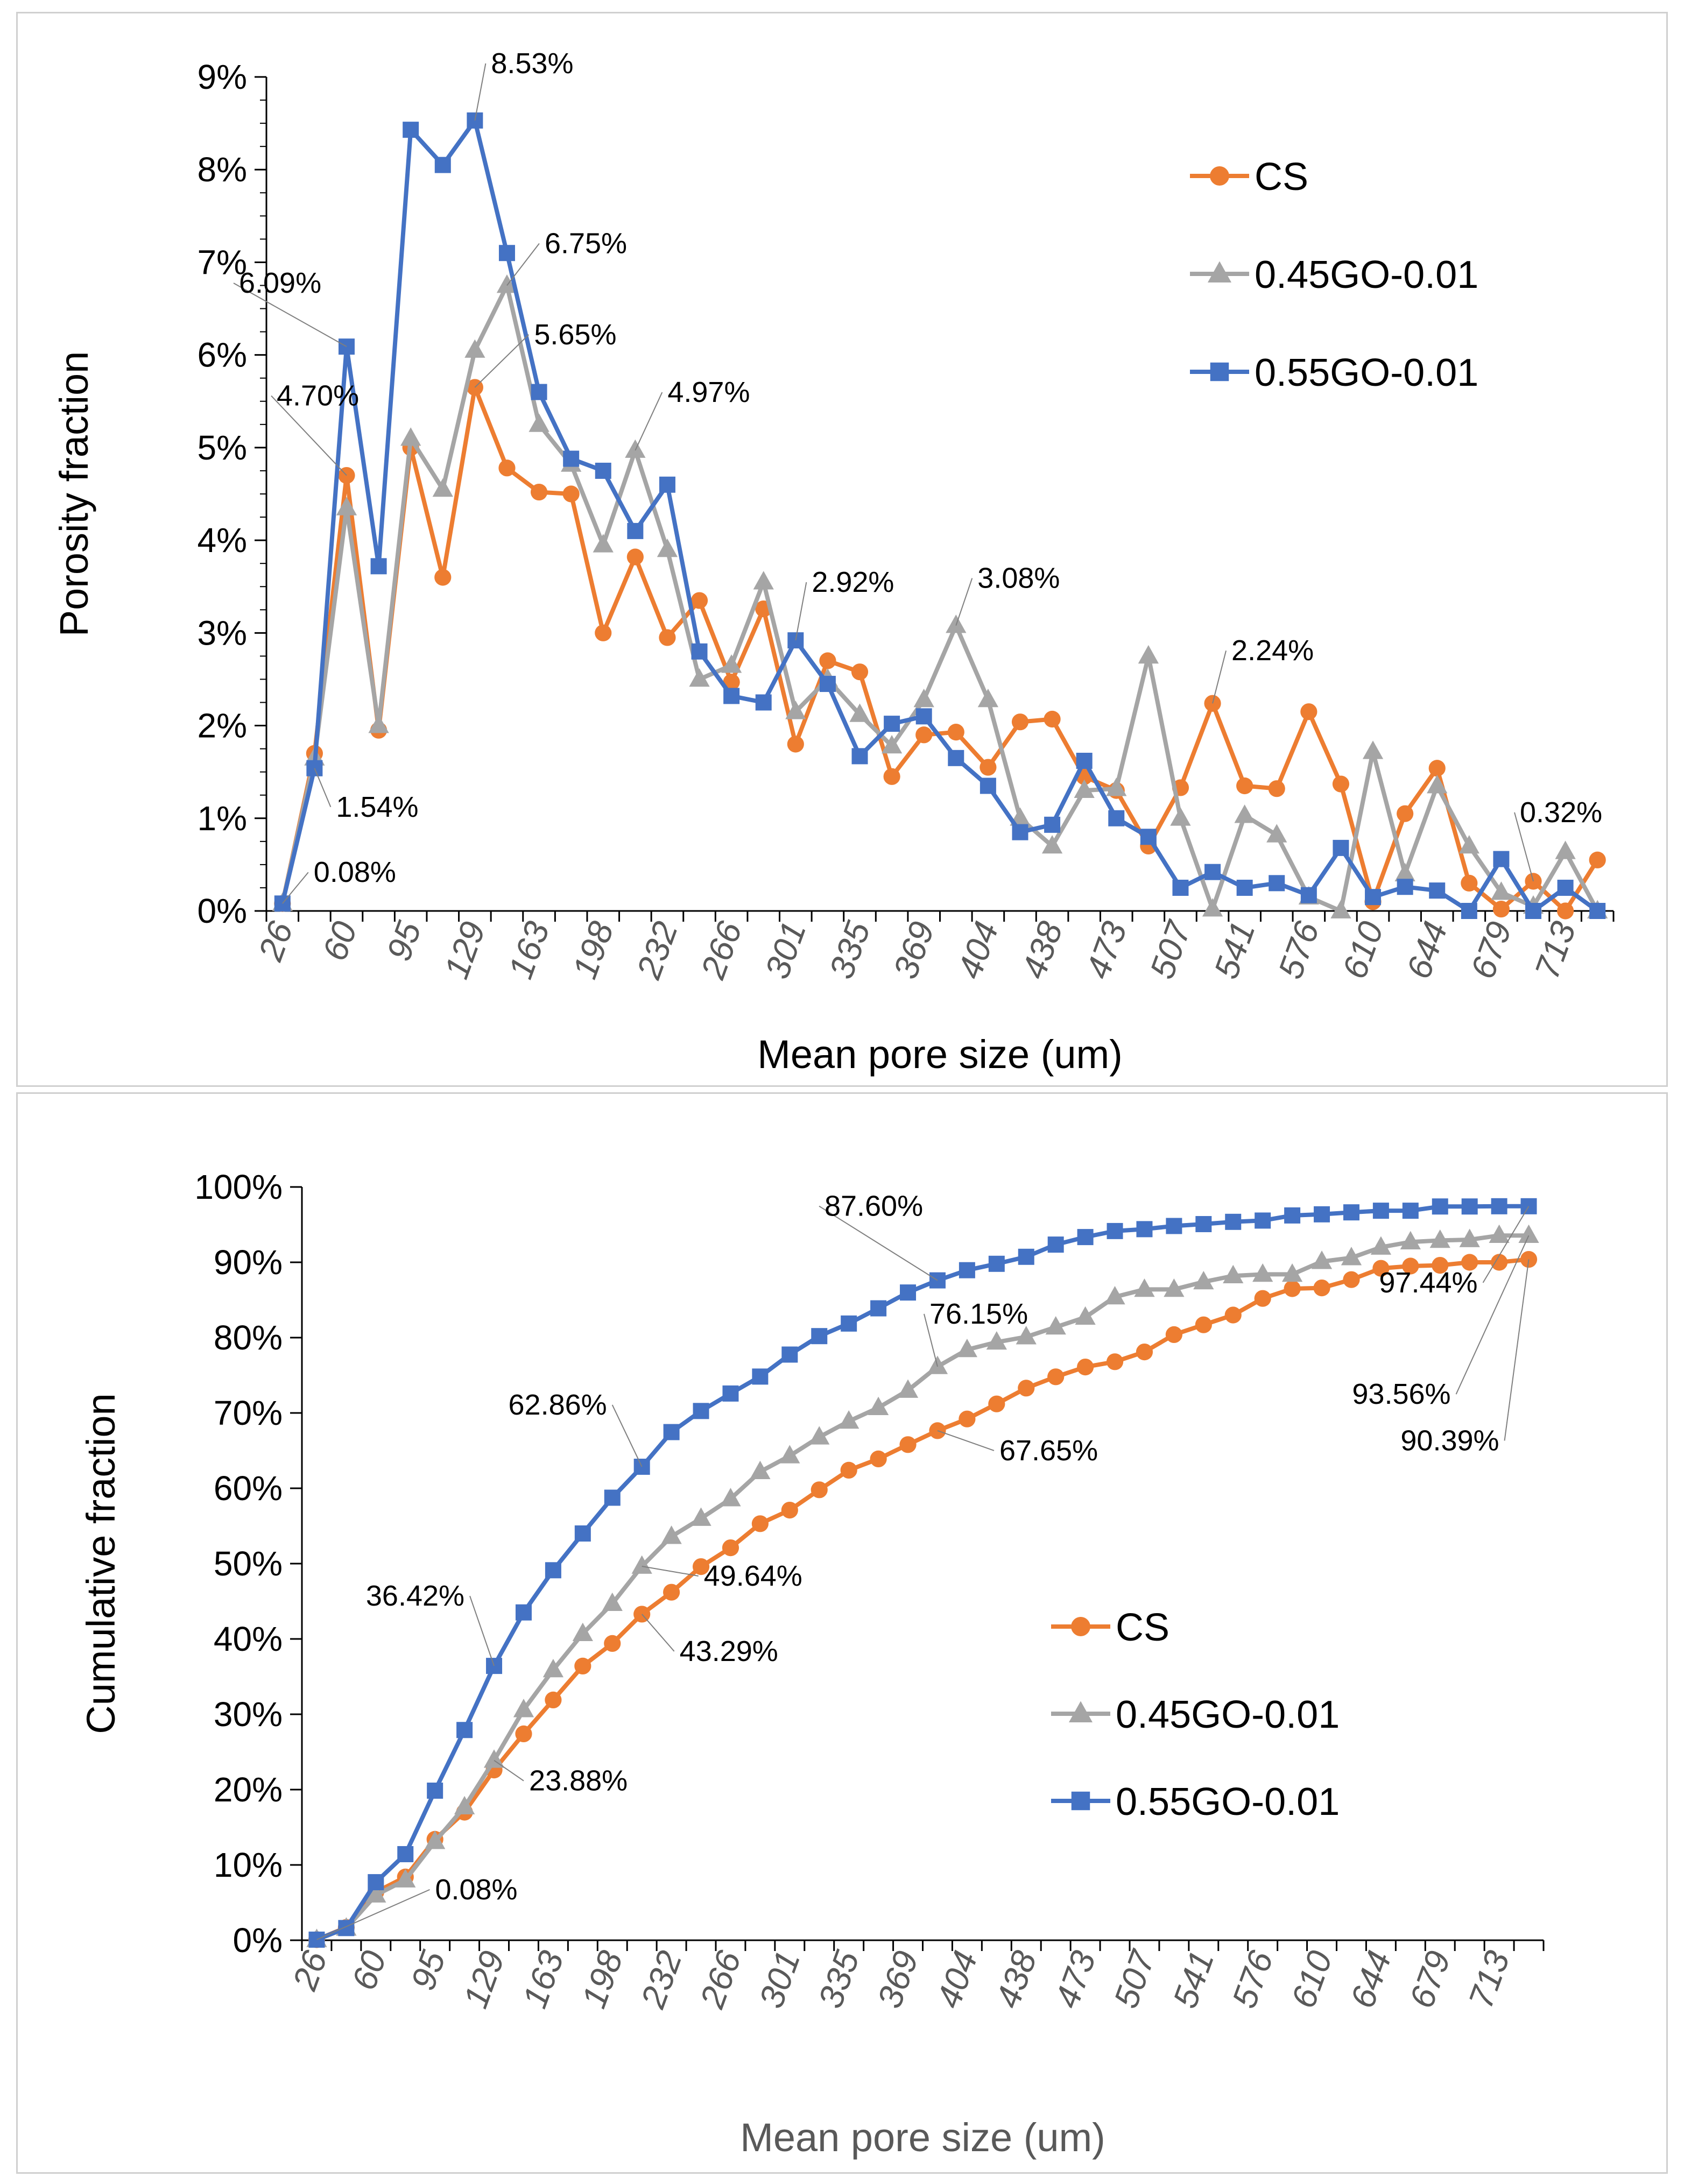  What do you see at coordinates (957, 1979) in the screenshot?
I see `x-tick-label: 404` at bounding box center [957, 1979].